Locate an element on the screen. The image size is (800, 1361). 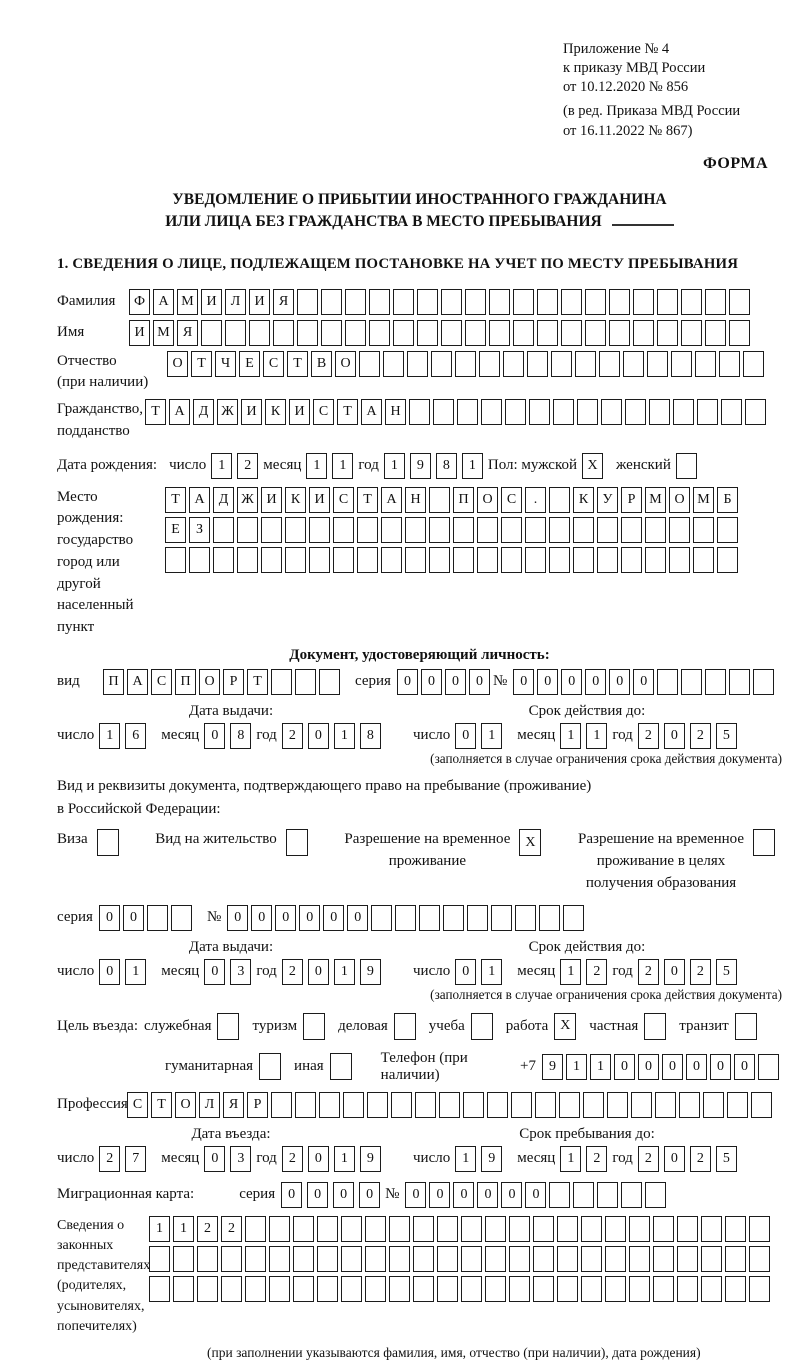
char-cell-filled: X is located at coordinates (530, 843).